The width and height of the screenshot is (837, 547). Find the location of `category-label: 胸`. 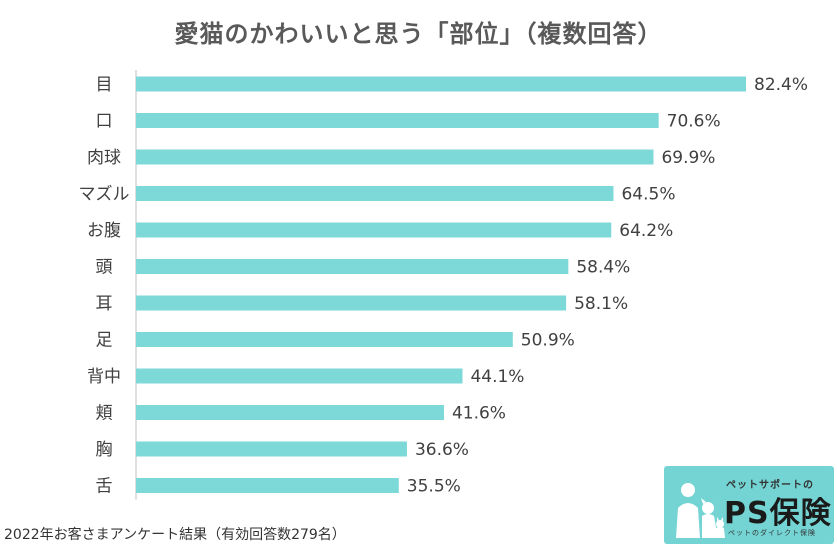

category-label: 胸 is located at coordinates (104, 450).